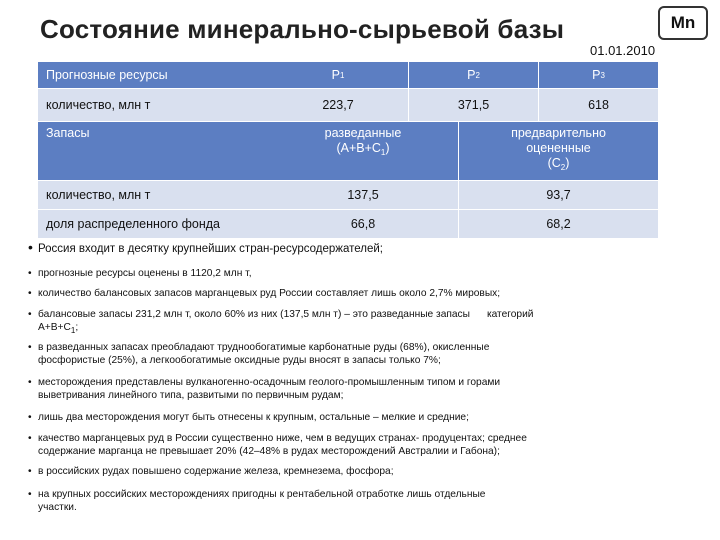 The image size is (720, 540). I want to click on table-row-forecast-values: количество, млн т 223,7 371,5 618, so click(348, 105).